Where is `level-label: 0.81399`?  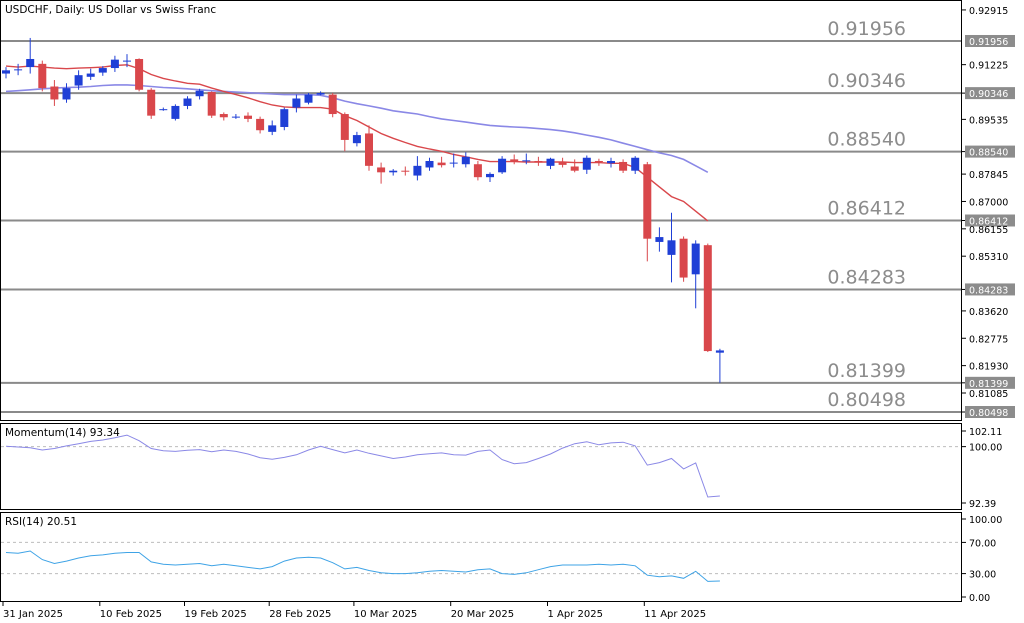
level-label: 0.81399 is located at coordinates (866, 371).